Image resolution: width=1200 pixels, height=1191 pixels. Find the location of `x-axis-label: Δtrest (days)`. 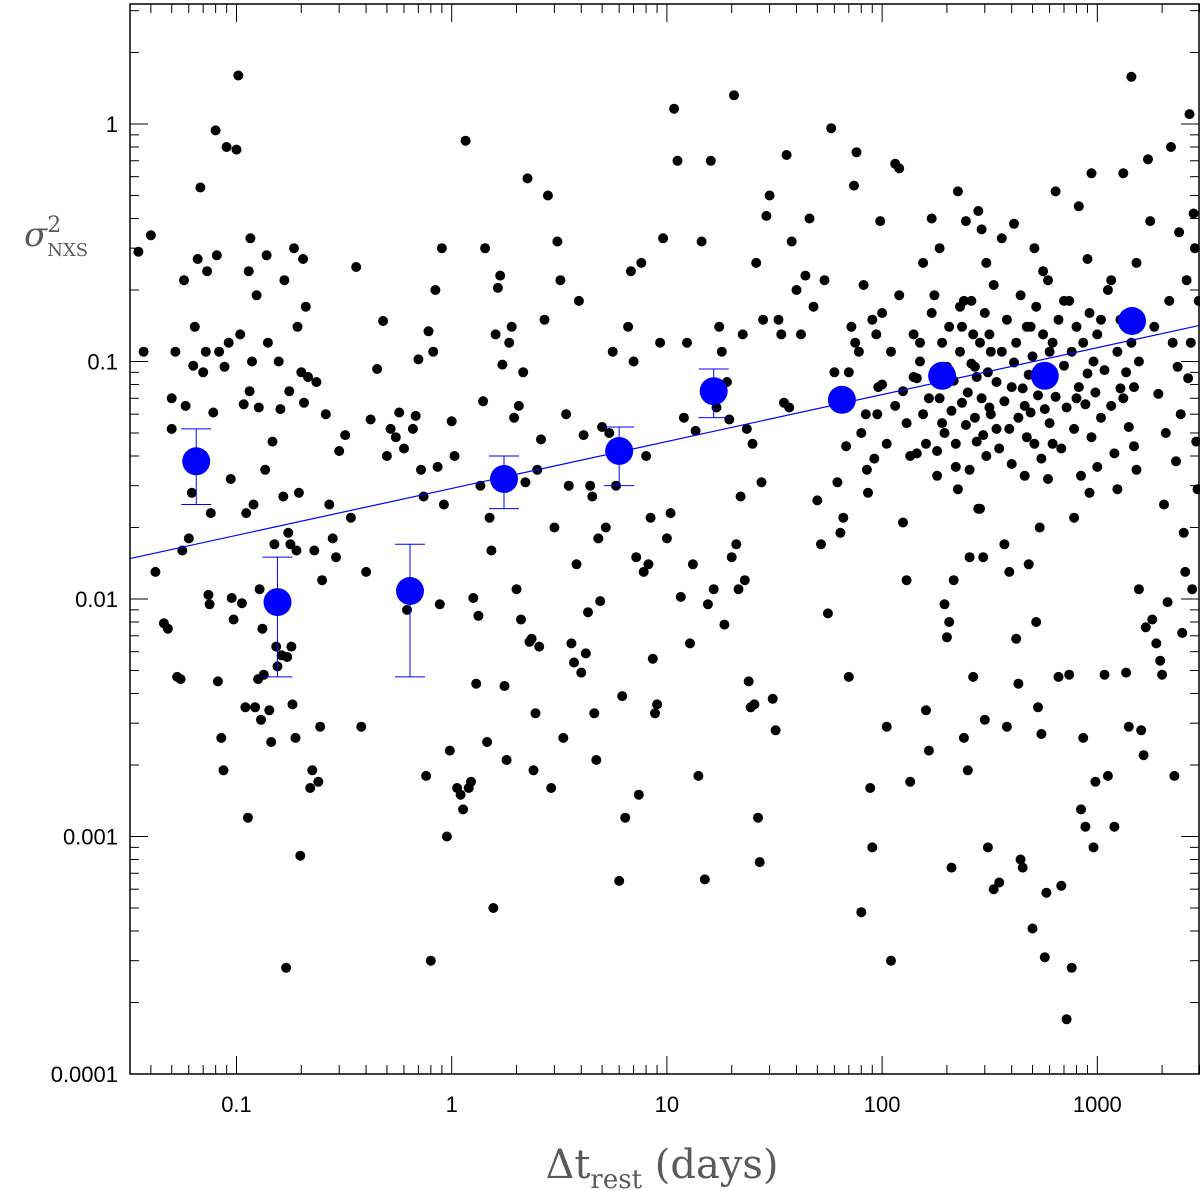

x-axis-label: Δtrest (days) is located at coordinates (661, 1166).